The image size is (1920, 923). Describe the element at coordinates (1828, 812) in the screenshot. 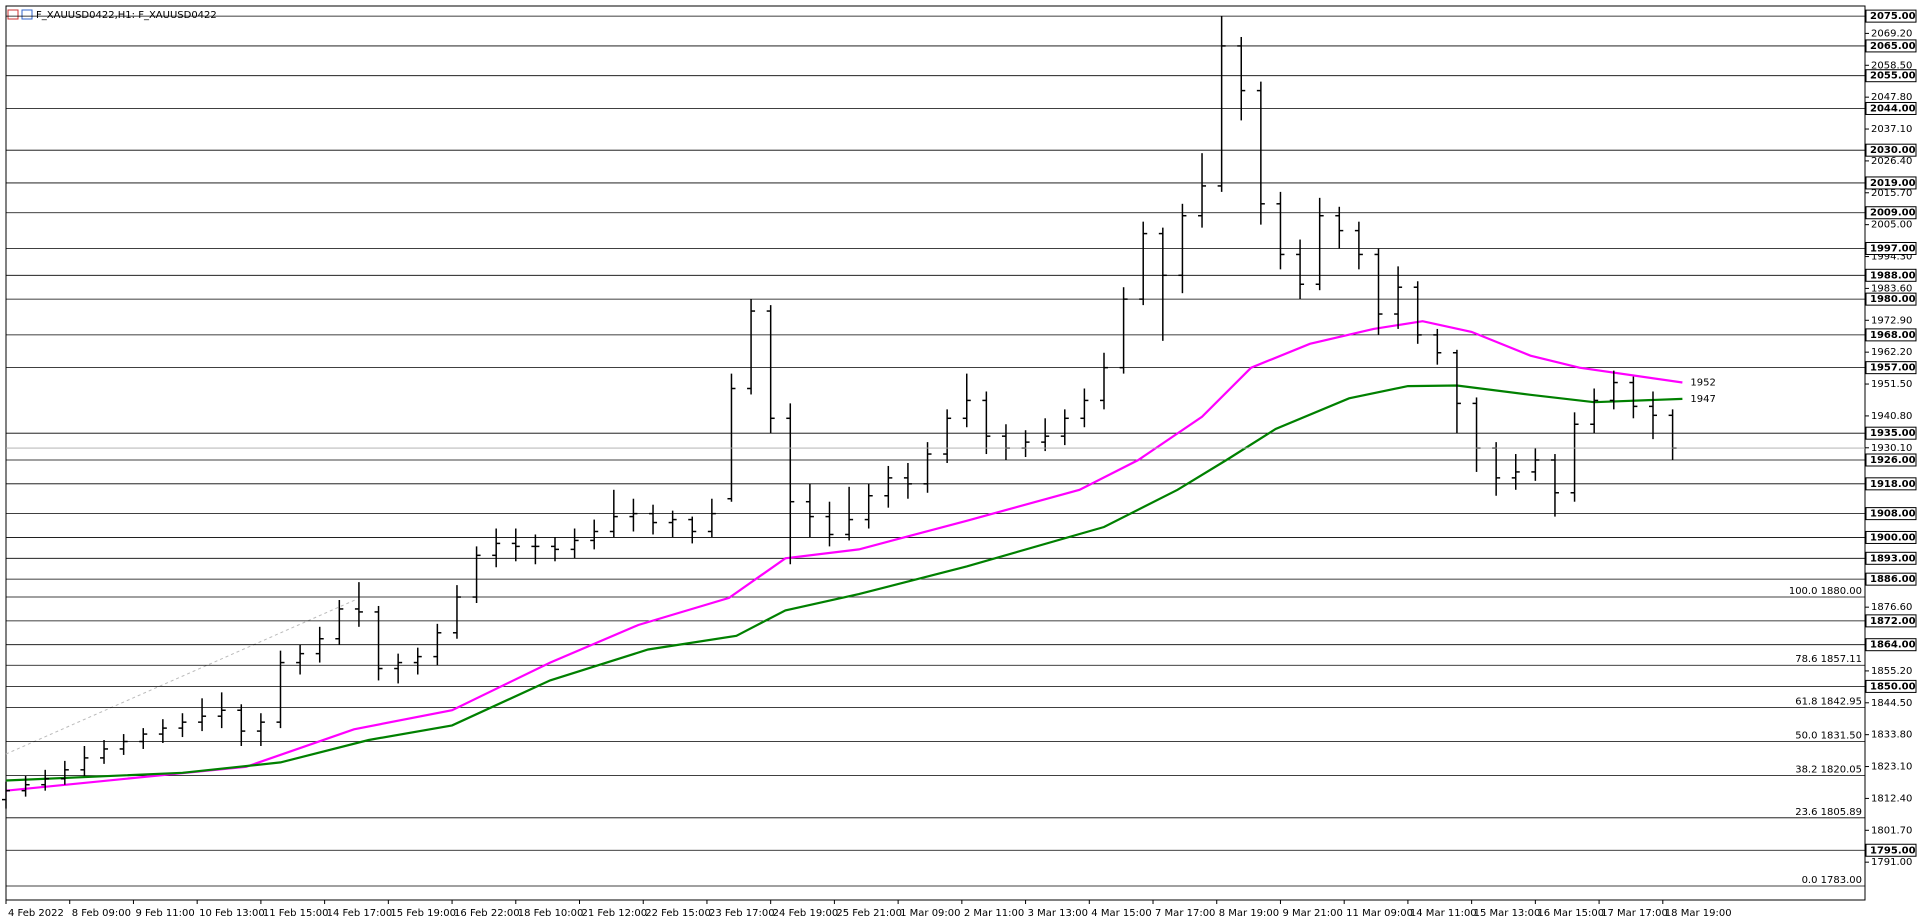

I see `fib-label: 23.6 1805.89` at that location.